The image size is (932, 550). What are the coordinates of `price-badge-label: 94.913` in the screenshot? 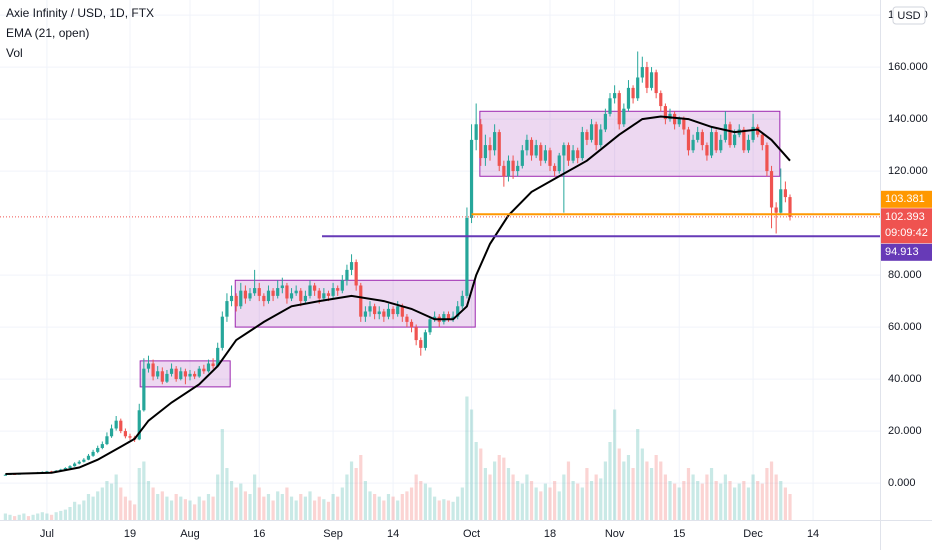 It's located at (902, 252).